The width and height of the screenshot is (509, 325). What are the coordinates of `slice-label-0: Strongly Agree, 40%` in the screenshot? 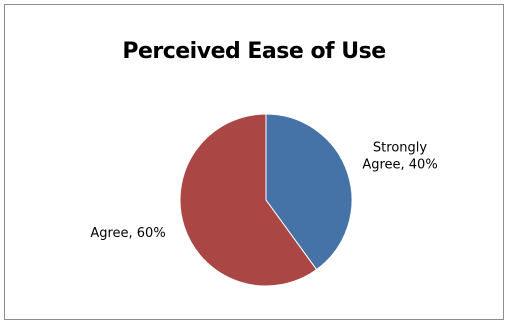 It's located at (399, 157).